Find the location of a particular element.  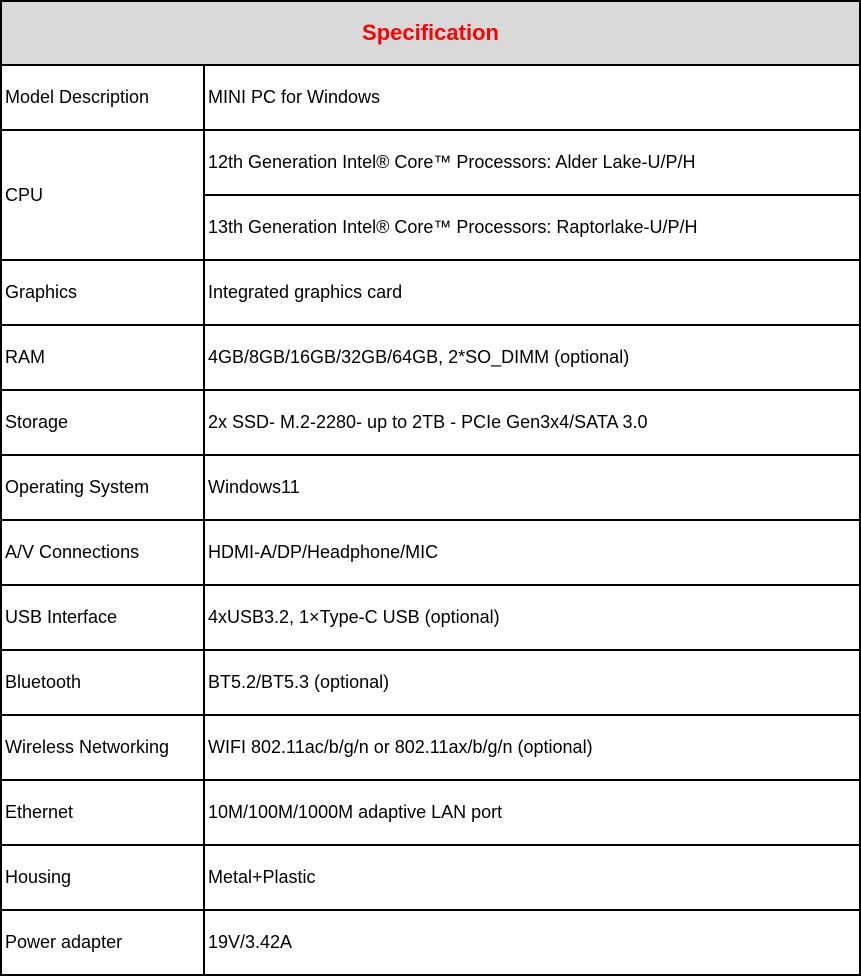

spec-label: Wireless Networking is located at coordinates (87, 747).